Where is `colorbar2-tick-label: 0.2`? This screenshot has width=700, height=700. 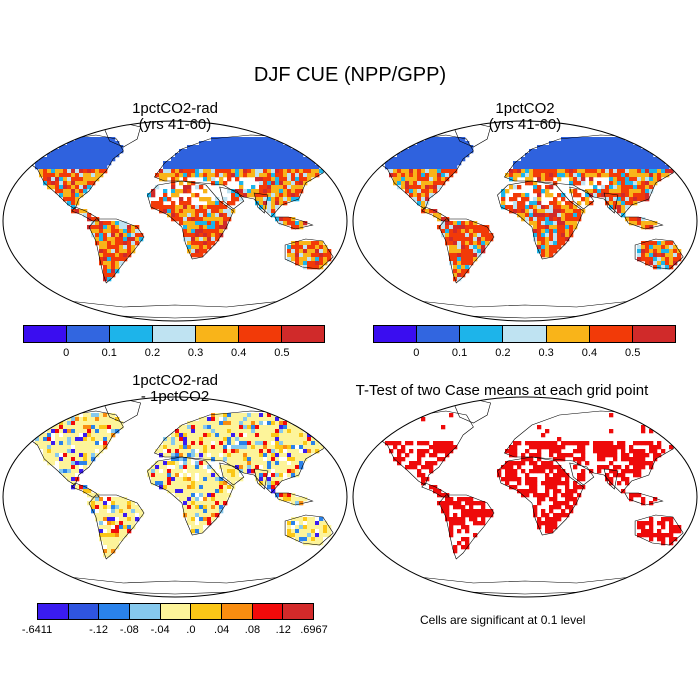
colorbar2-tick-label: 0.2 is located at coordinates (503, 353).